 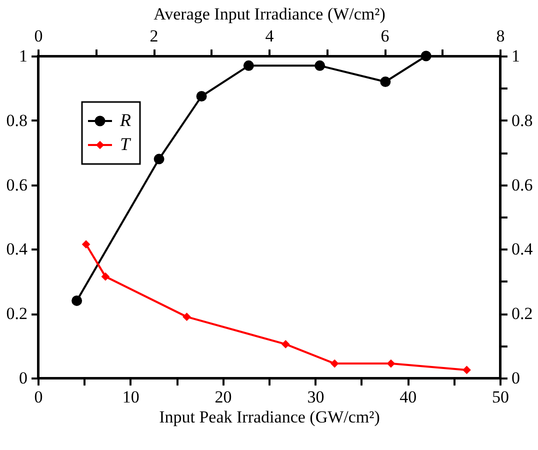 I want to click on x-tick-label: 0, so click(x=38, y=397).